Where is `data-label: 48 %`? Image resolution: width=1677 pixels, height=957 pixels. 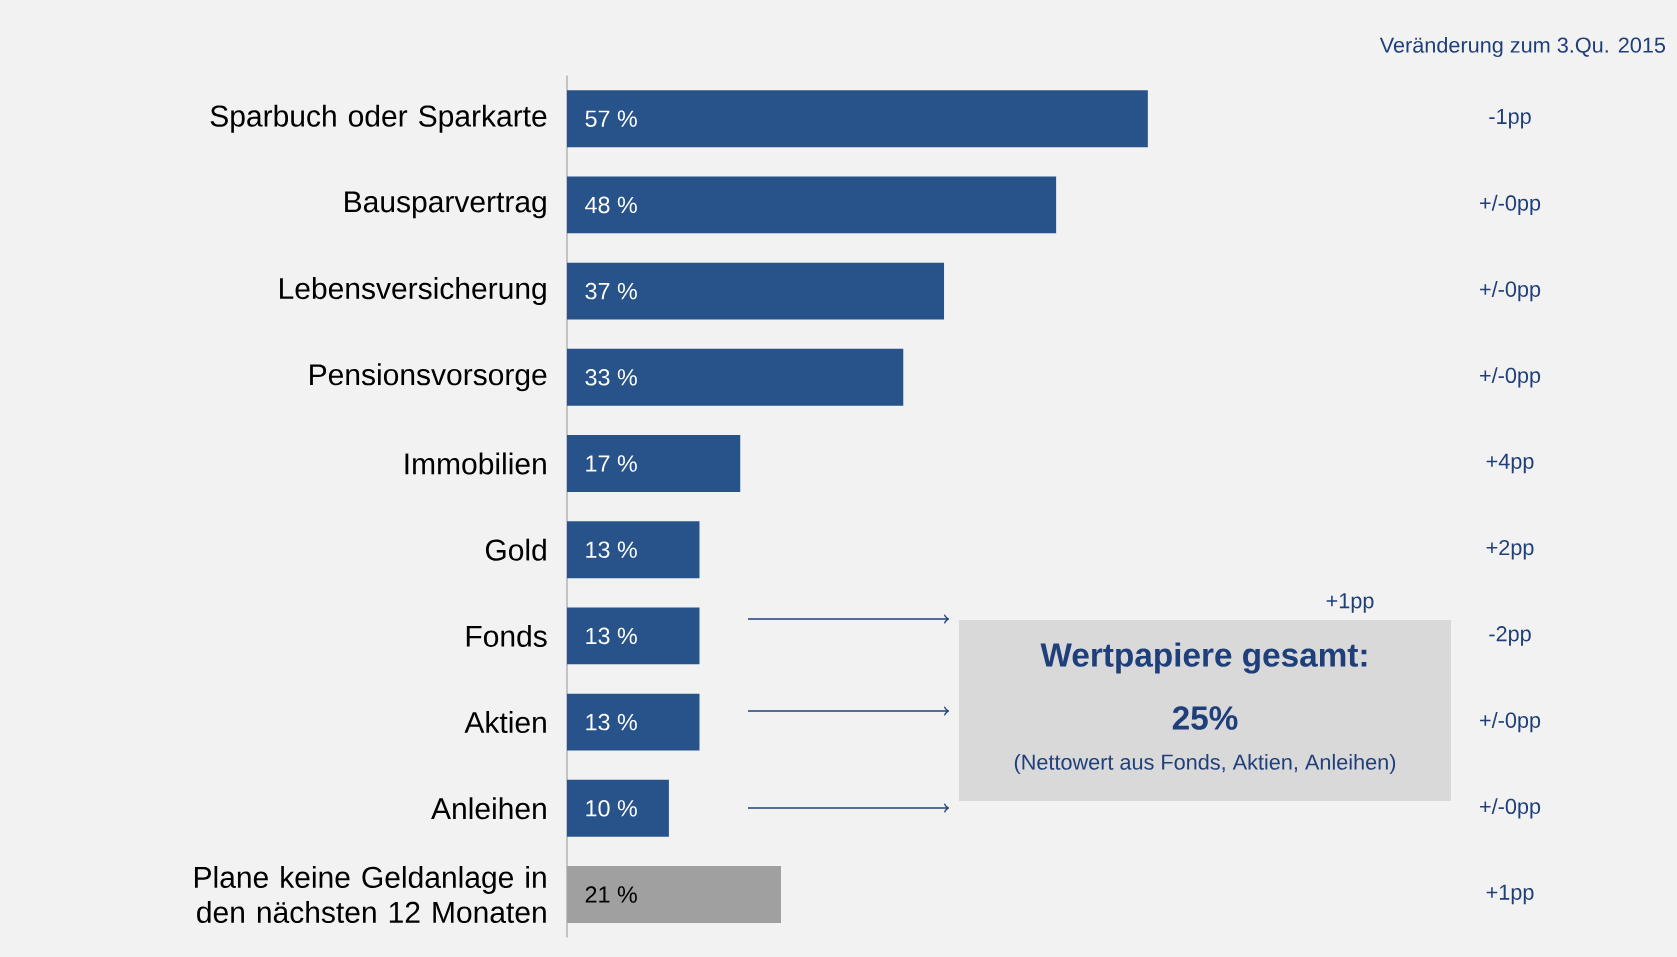 data-label: 48 % is located at coordinates (611, 205).